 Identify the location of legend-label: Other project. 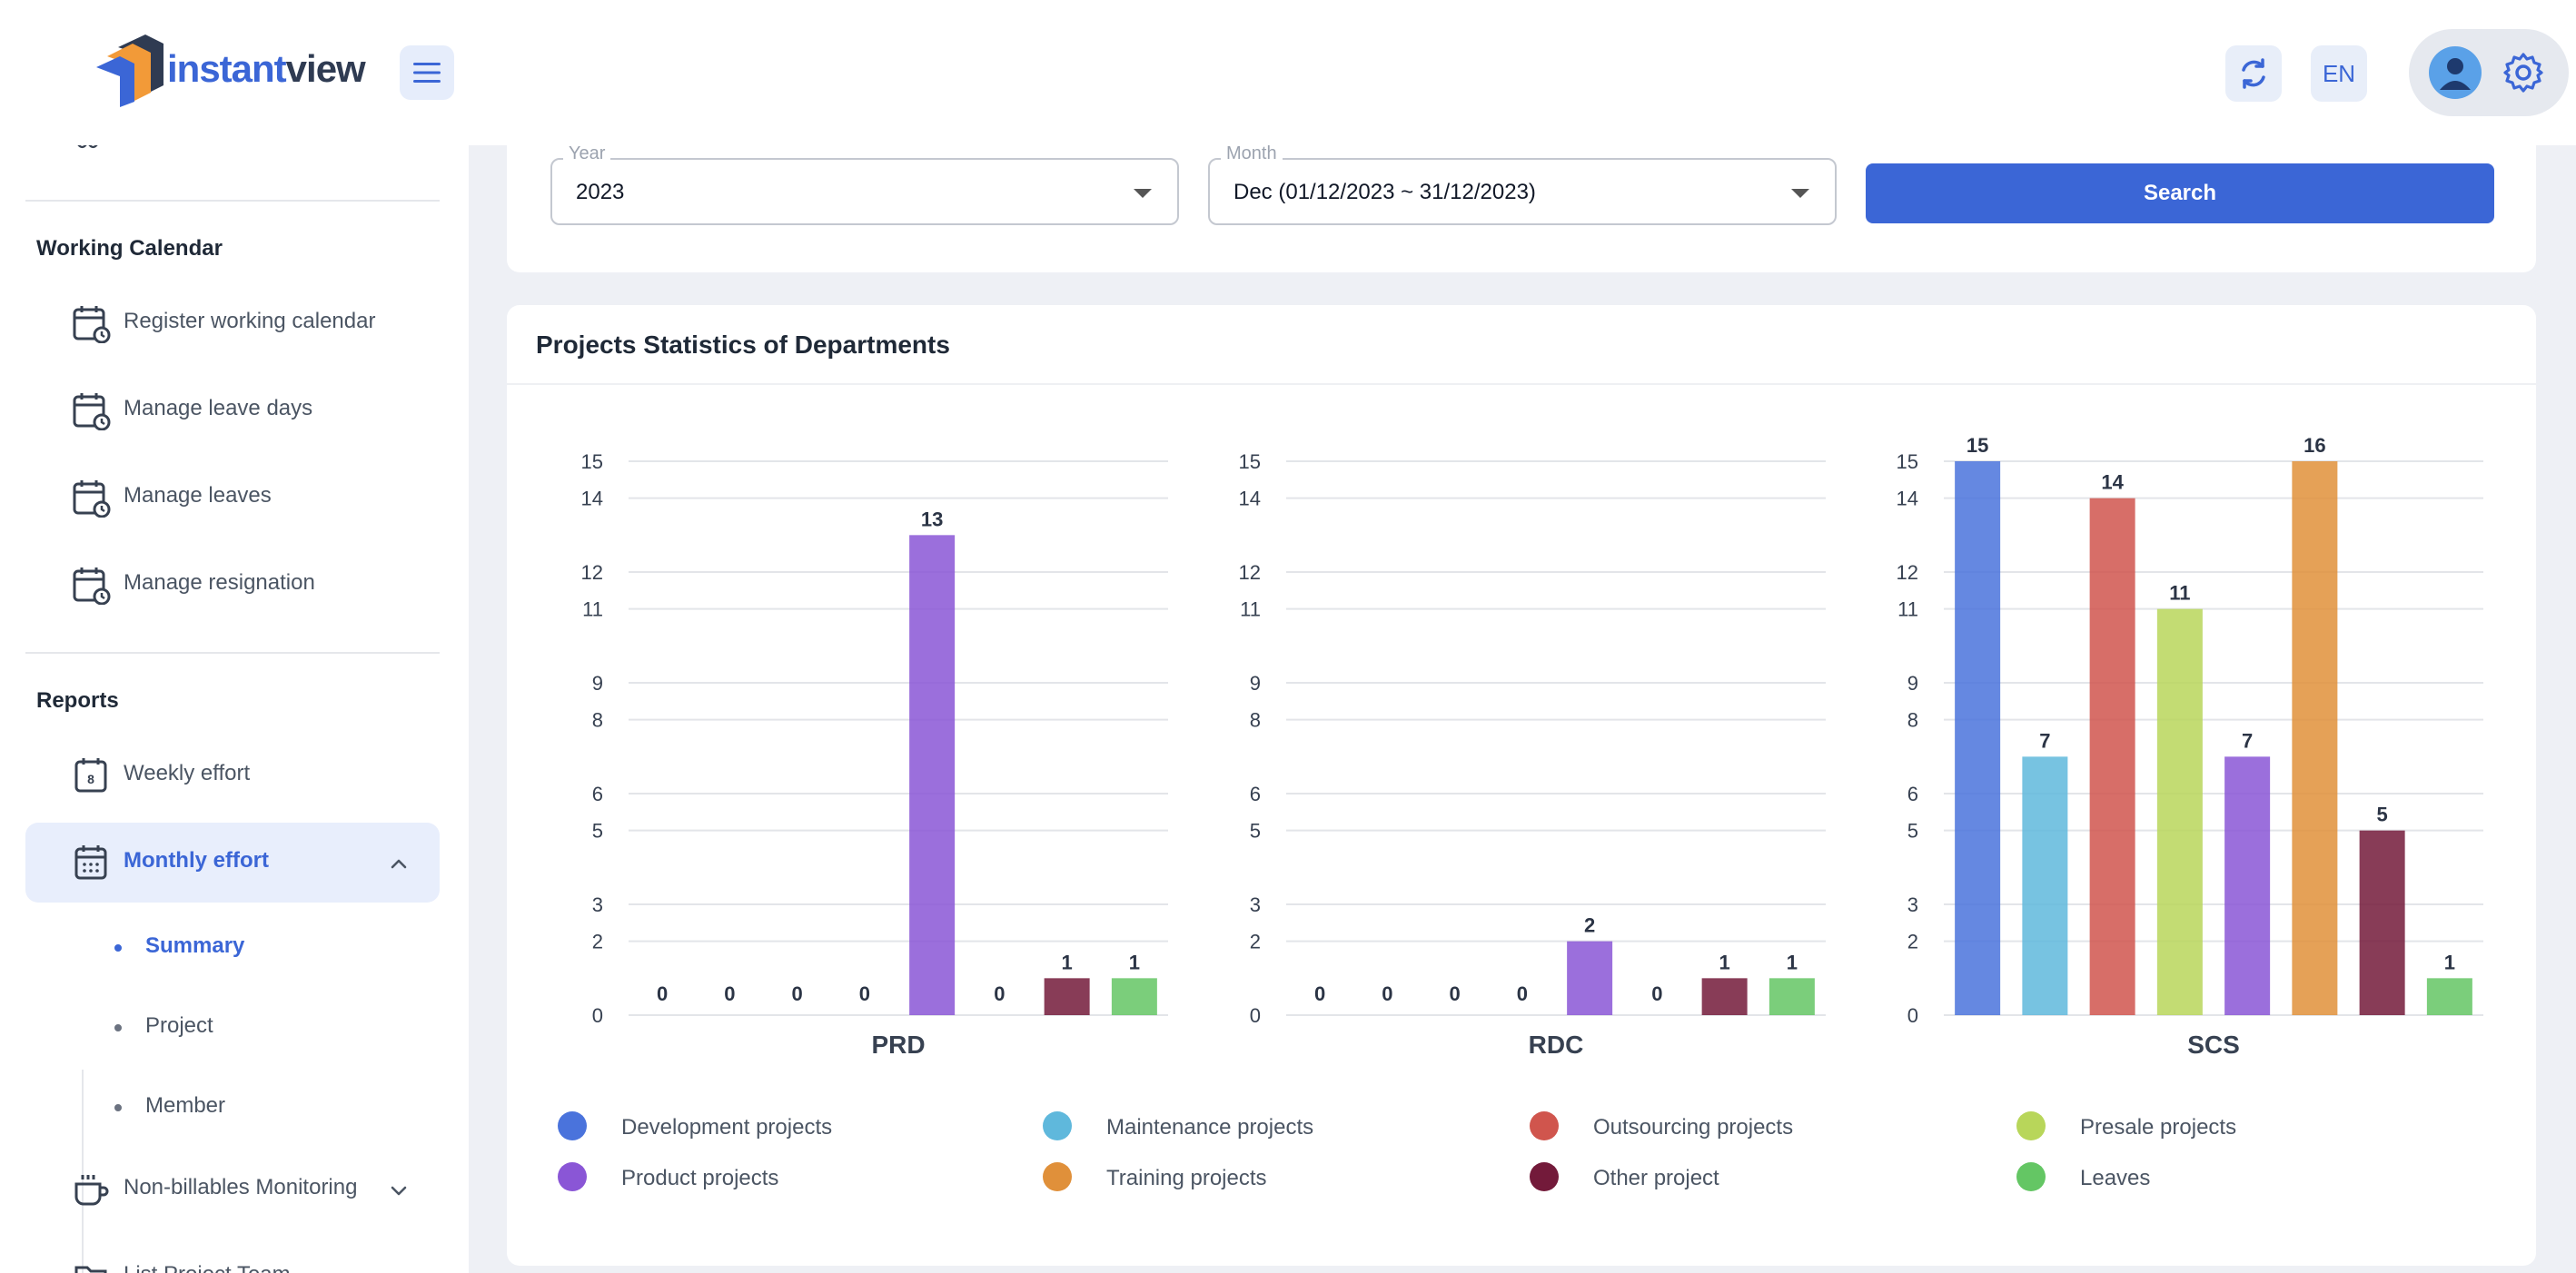
(1656, 1178).